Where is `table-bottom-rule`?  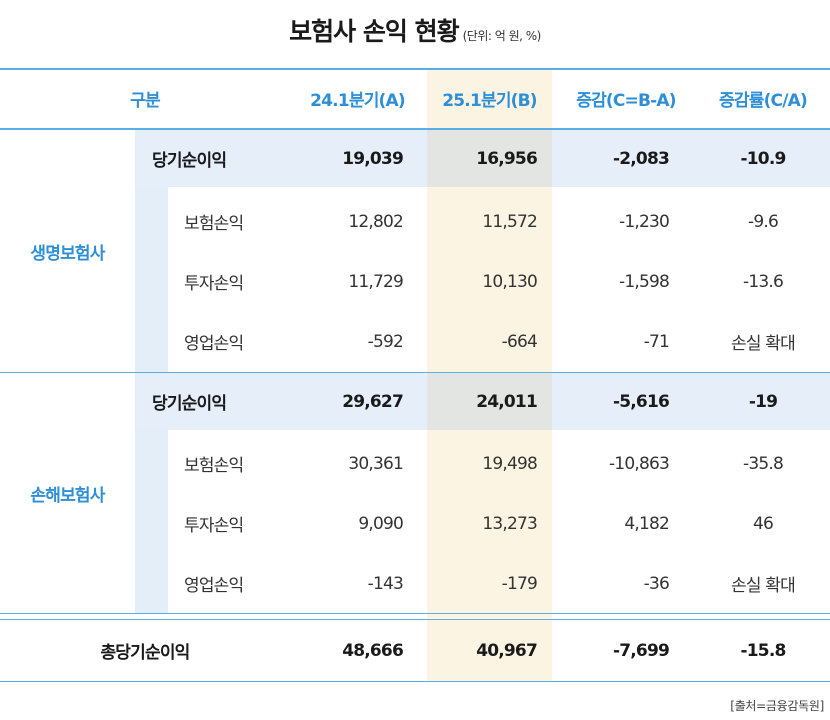
table-bottom-rule is located at coordinates (415, 681).